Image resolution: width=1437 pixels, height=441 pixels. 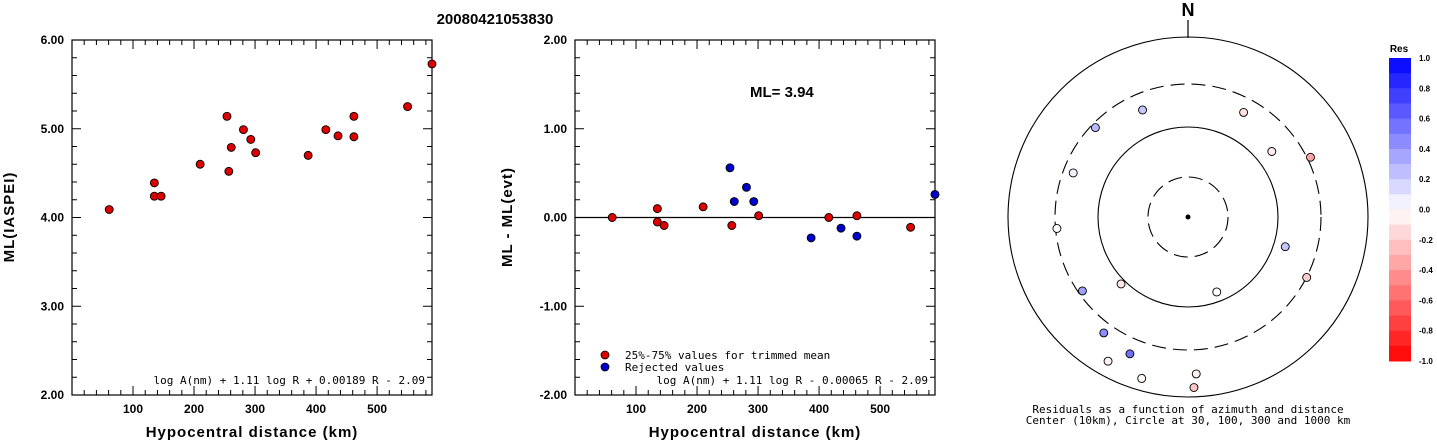 I want to click on y-axis-label: ML - ML(evt), so click(x=507, y=217).